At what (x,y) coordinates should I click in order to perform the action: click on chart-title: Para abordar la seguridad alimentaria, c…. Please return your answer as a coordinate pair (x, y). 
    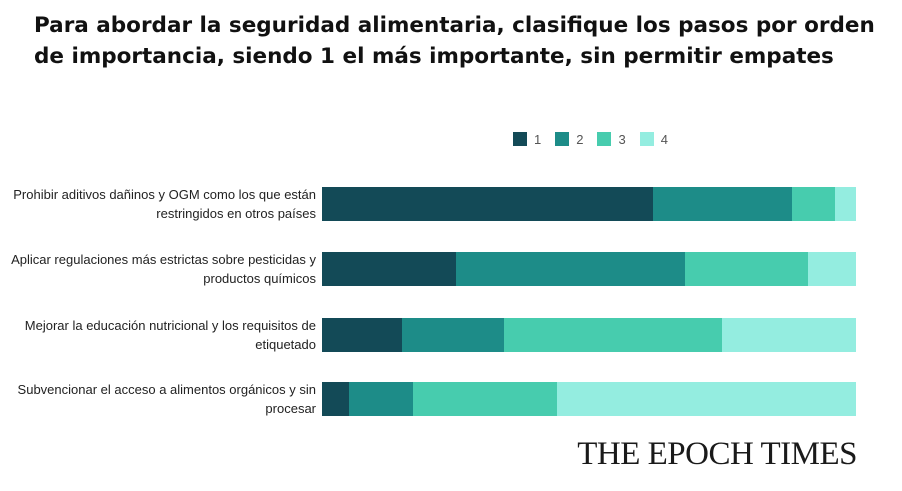
    Looking at the image, I should click on (454, 41).